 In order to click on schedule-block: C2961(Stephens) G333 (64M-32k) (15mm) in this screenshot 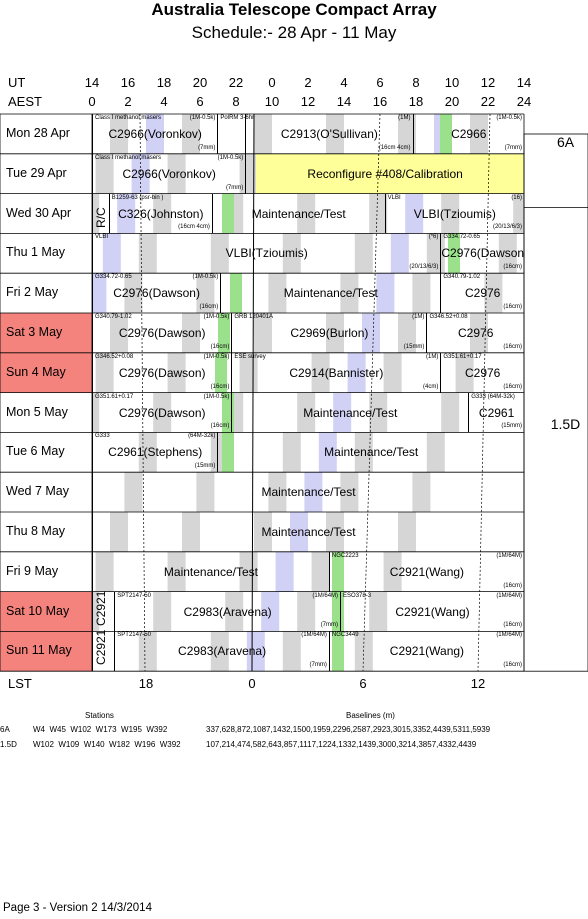, I will do `click(154, 452)`.